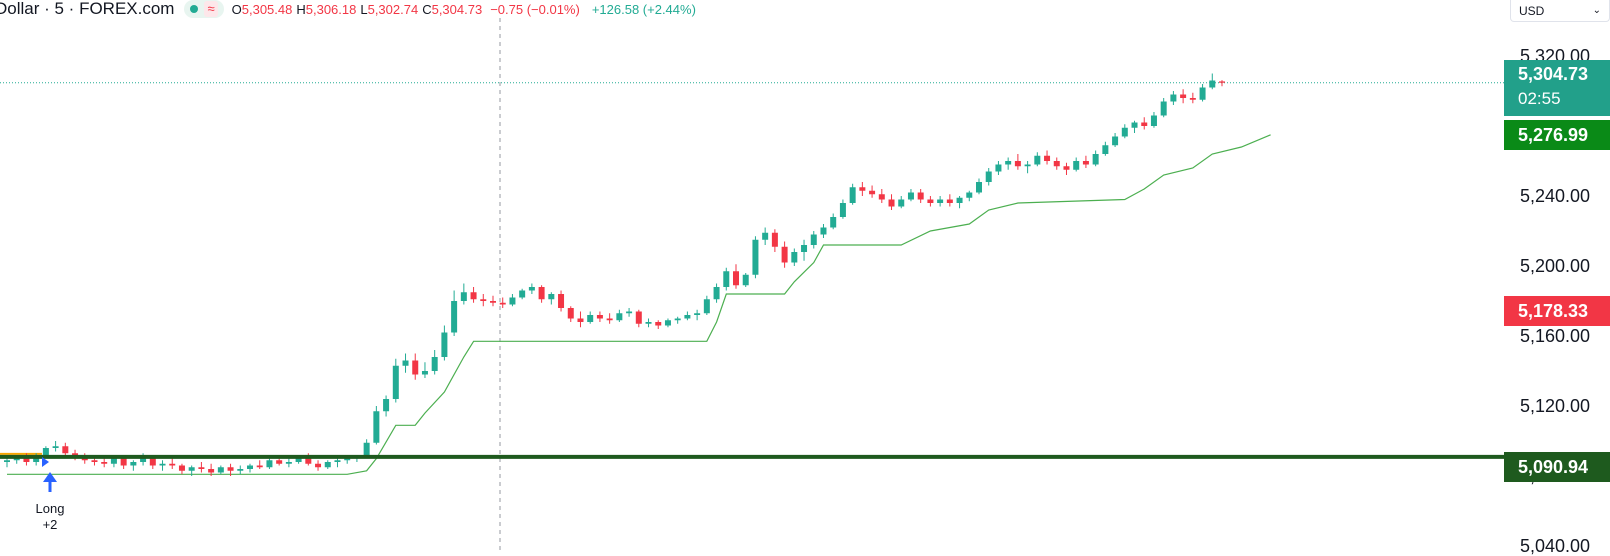 This screenshot has height=556, width=1610. What do you see at coordinates (50, 517) in the screenshot?
I see `long-signal-label: Long +2` at bounding box center [50, 517].